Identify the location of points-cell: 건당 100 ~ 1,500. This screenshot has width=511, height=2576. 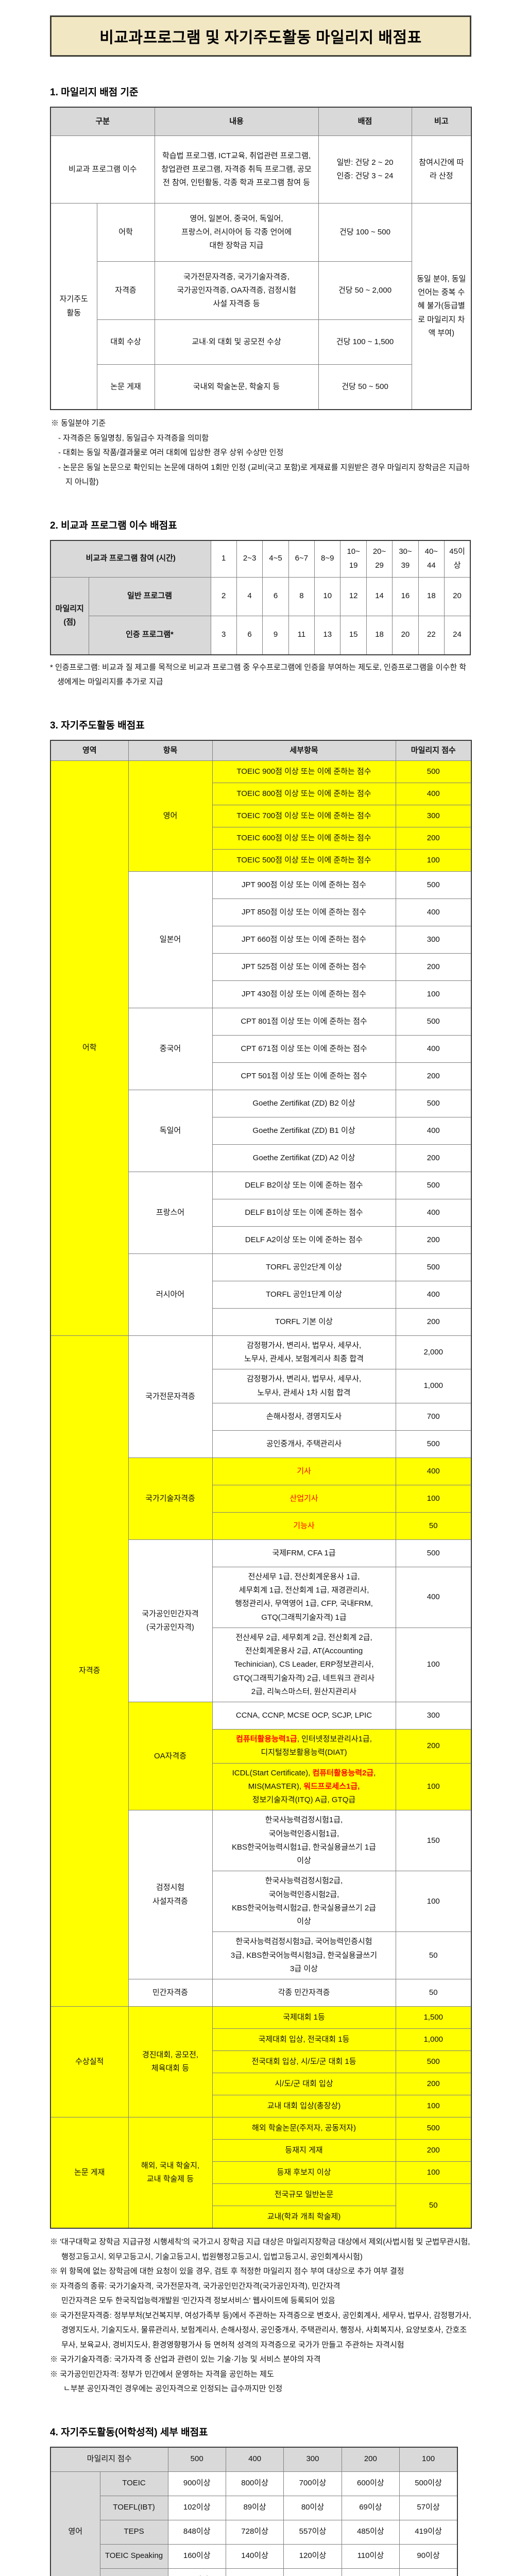
(365, 343).